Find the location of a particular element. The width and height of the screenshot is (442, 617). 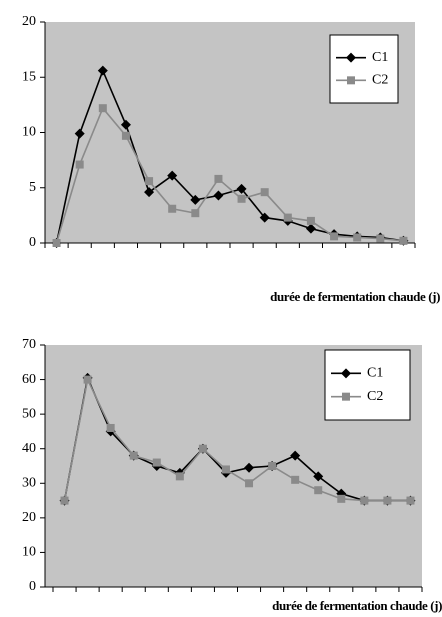

y-tick-label: 15 is located at coordinates (29, 76).